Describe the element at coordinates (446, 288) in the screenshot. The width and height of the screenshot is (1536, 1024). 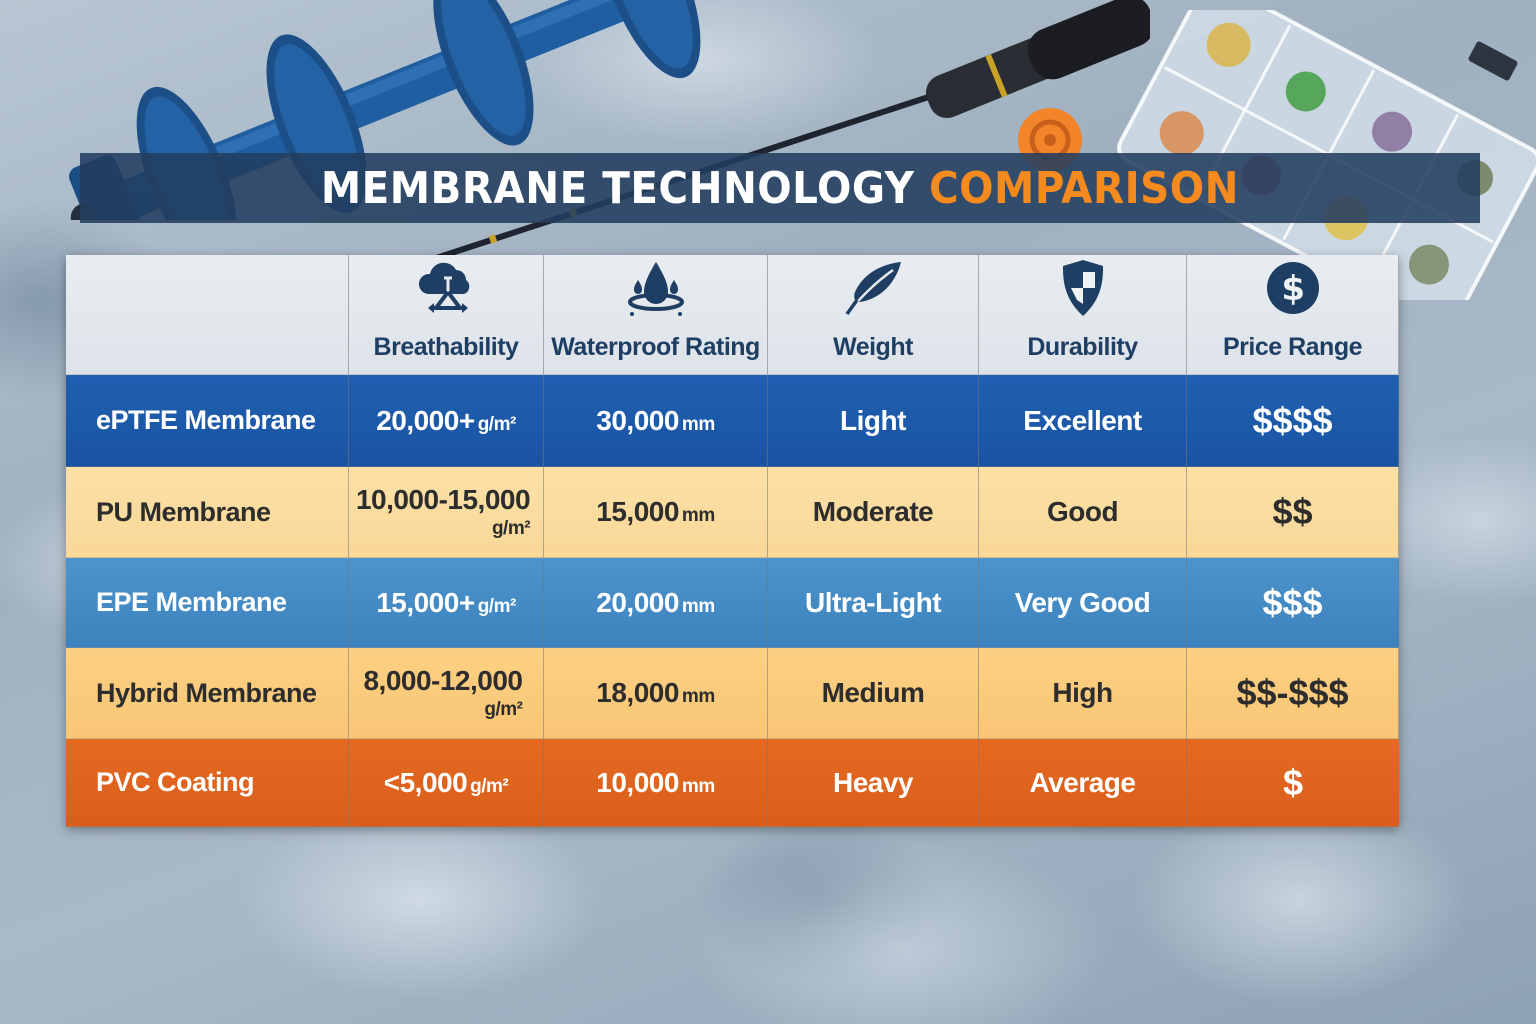
I see `cloud-arrows-icon` at that location.